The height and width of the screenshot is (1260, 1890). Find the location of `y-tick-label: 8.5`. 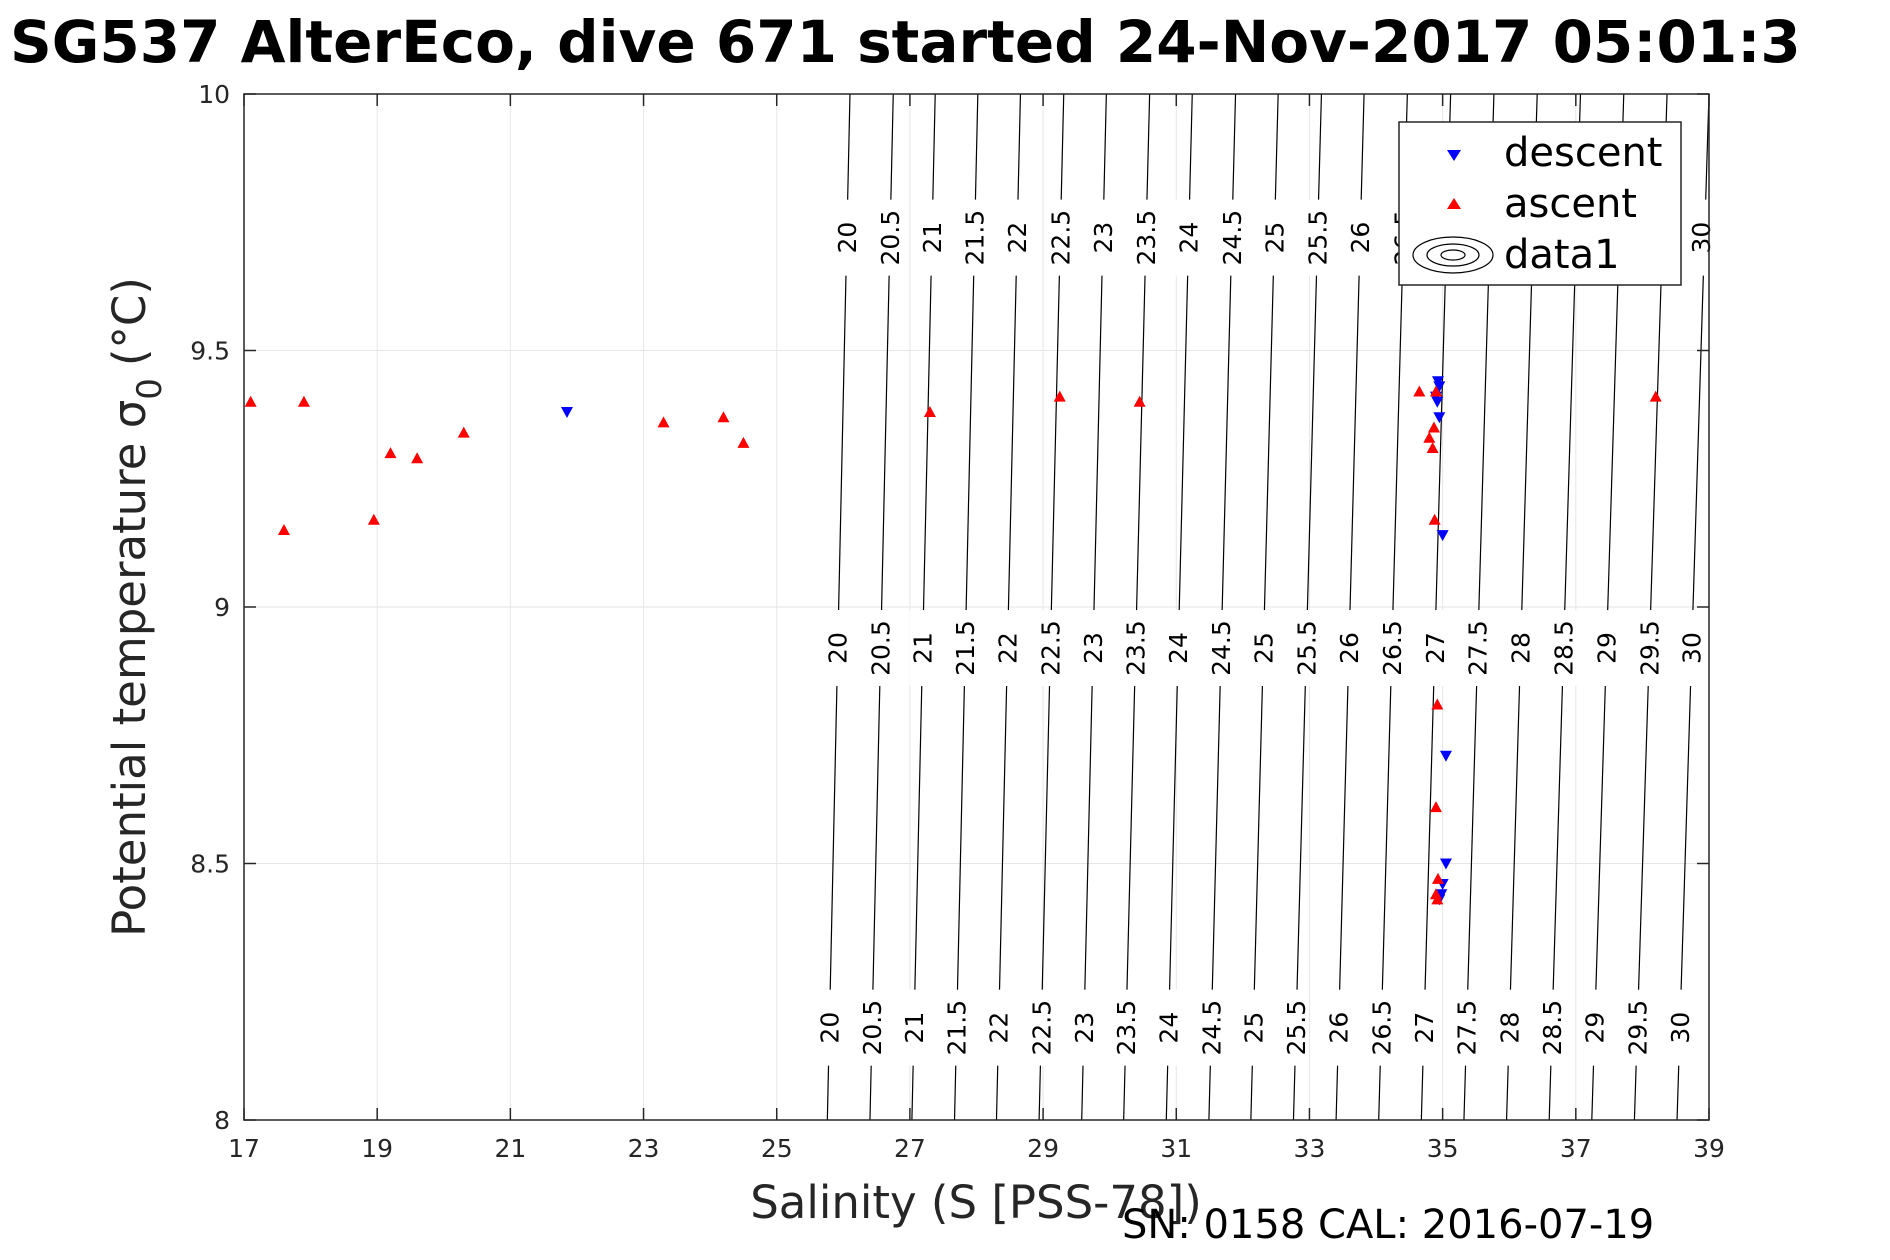

y-tick-label: 8.5 is located at coordinates (210, 864).